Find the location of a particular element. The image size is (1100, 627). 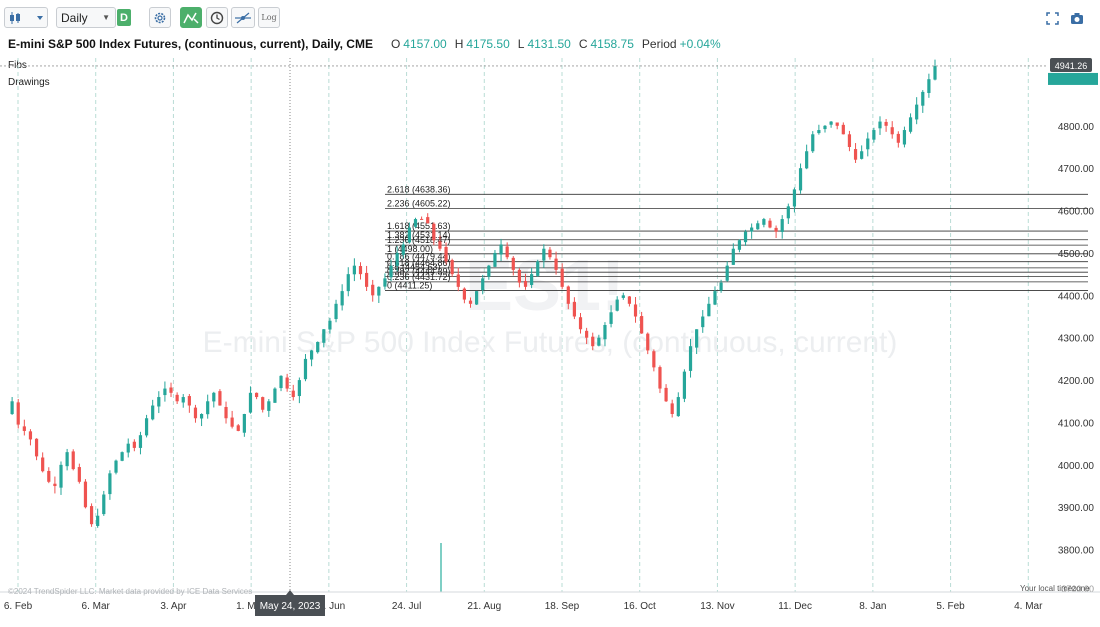

drawing-tools-button is located at coordinates (243, 17).